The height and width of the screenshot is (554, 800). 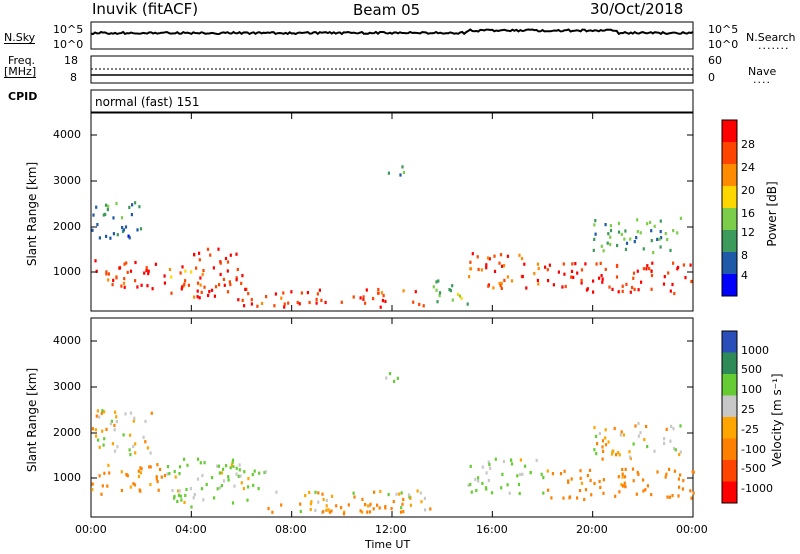 I want to click on power-cbar-tick-24: 24, so click(x=748, y=167).